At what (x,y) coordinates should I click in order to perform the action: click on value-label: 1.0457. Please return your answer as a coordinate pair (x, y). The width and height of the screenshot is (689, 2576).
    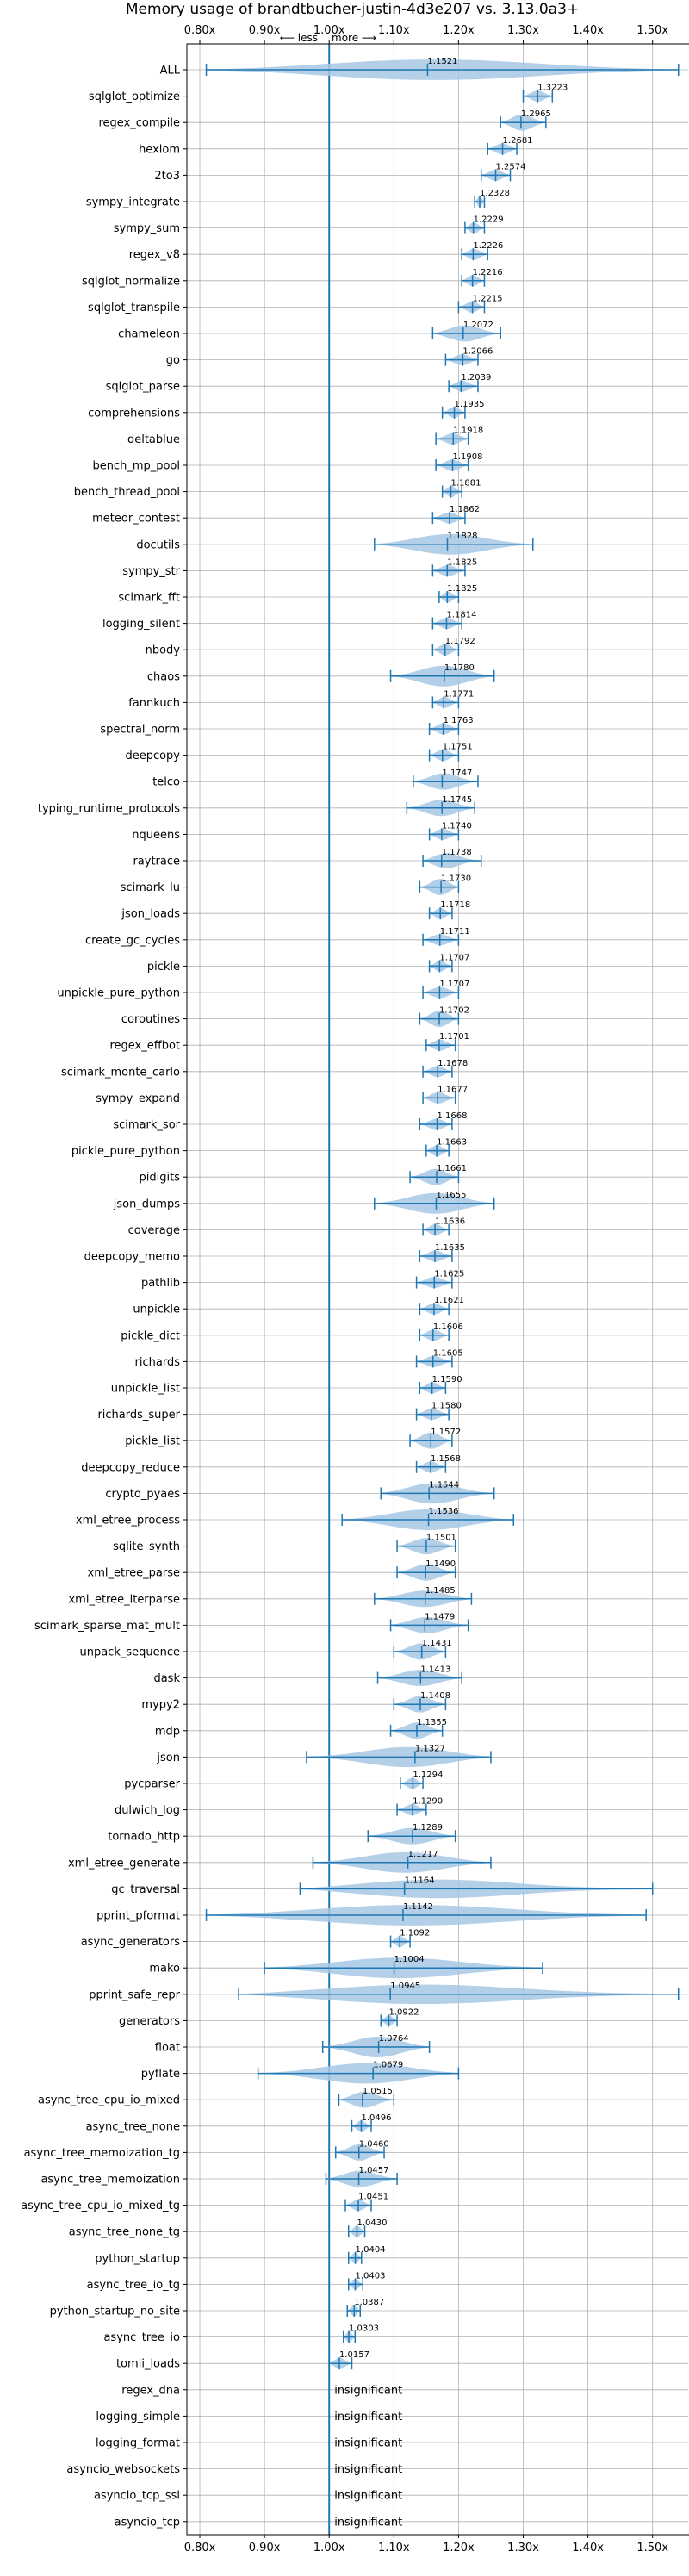
    Looking at the image, I should click on (374, 2171).